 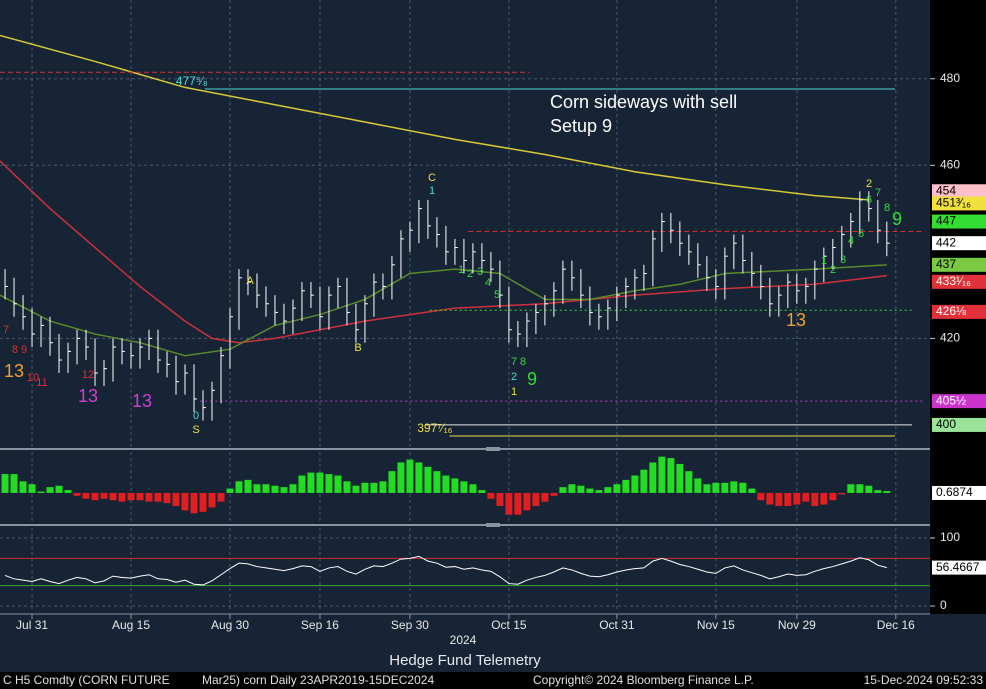 What do you see at coordinates (196, 416) in the screenshot?
I see `sequence-count: 0` at bounding box center [196, 416].